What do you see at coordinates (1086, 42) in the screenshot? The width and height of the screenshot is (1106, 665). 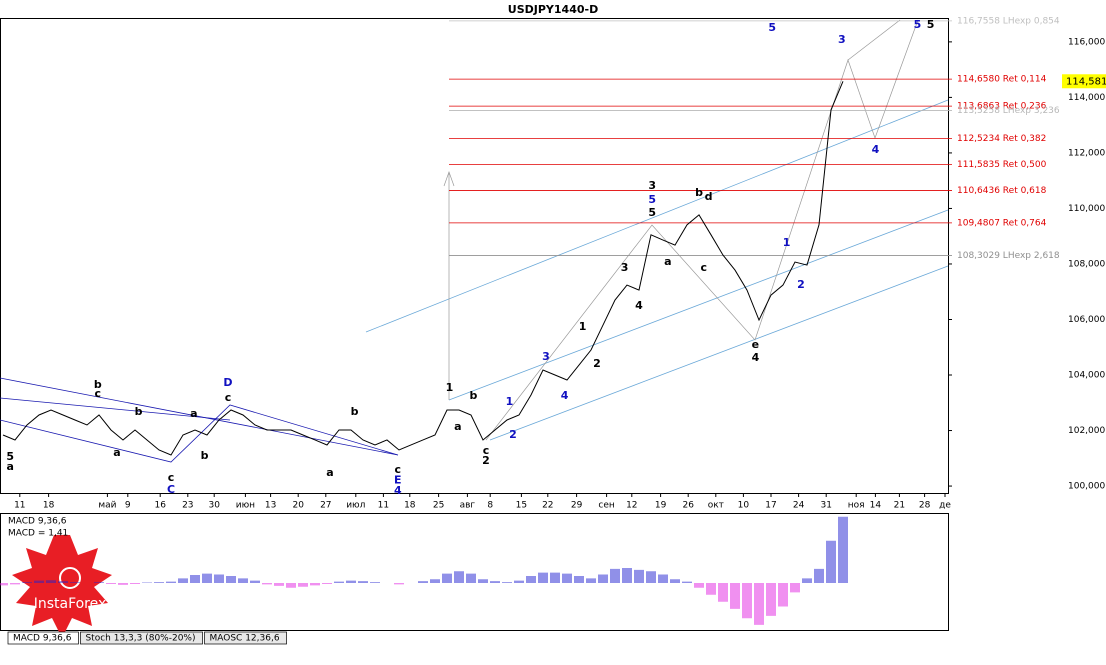 I see `y-tick-label: 116,000` at bounding box center [1086, 42].